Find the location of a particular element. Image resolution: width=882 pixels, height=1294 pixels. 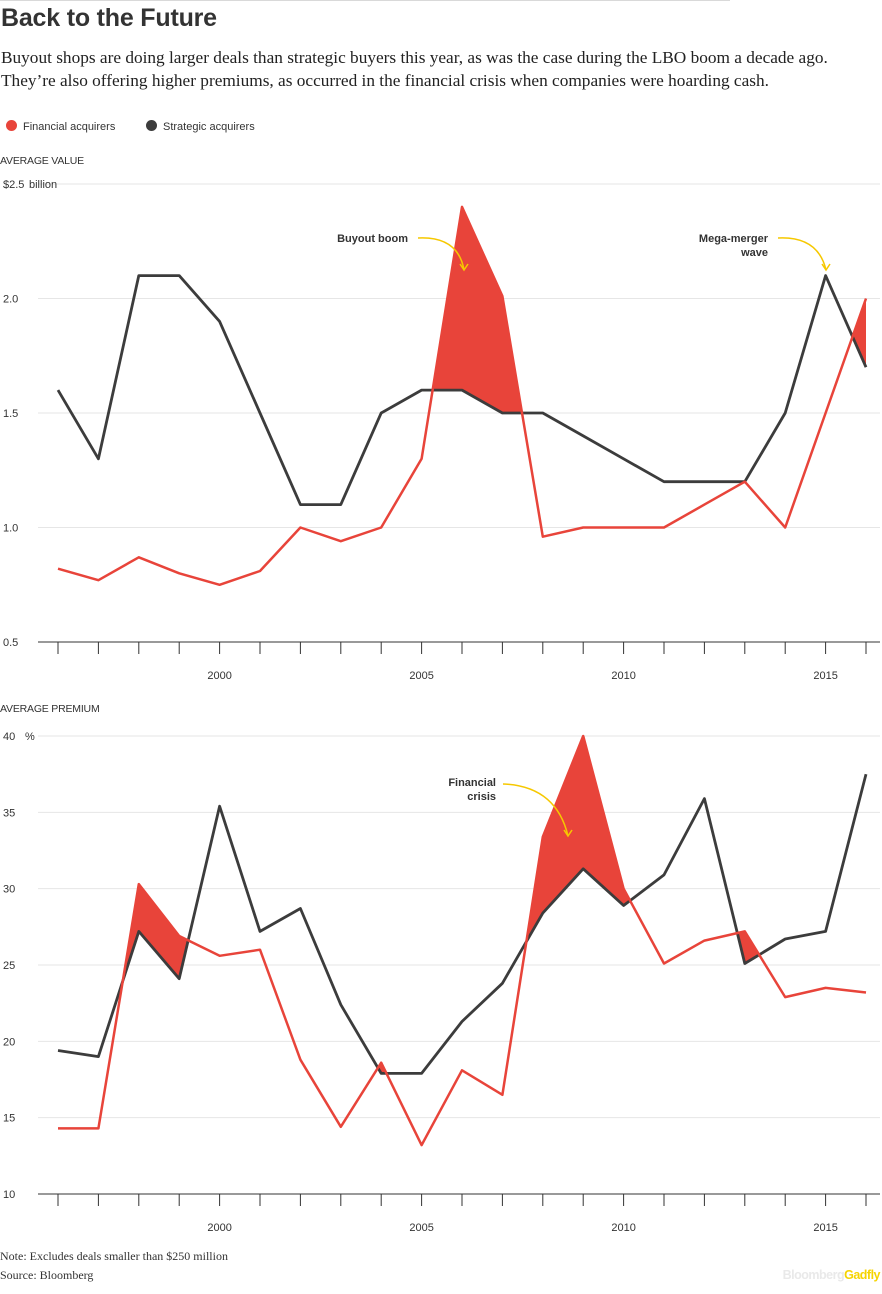

legend-label-strategic: Strategic acquirers is located at coordinates (209, 127).